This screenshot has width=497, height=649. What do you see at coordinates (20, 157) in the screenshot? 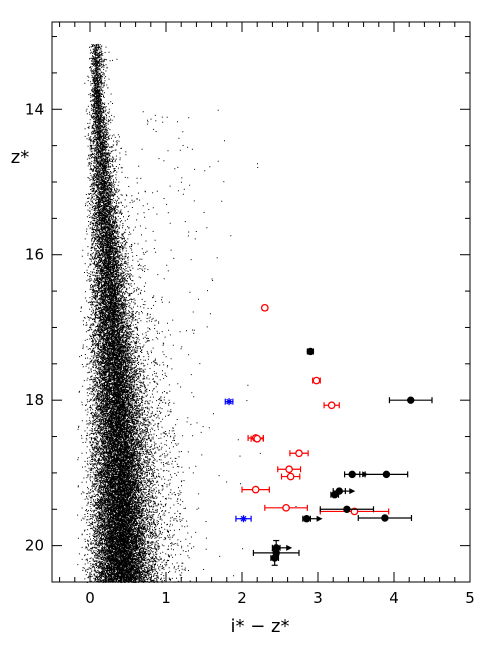
I see `y-axis-label: z*` at bounding box center [20, 157].